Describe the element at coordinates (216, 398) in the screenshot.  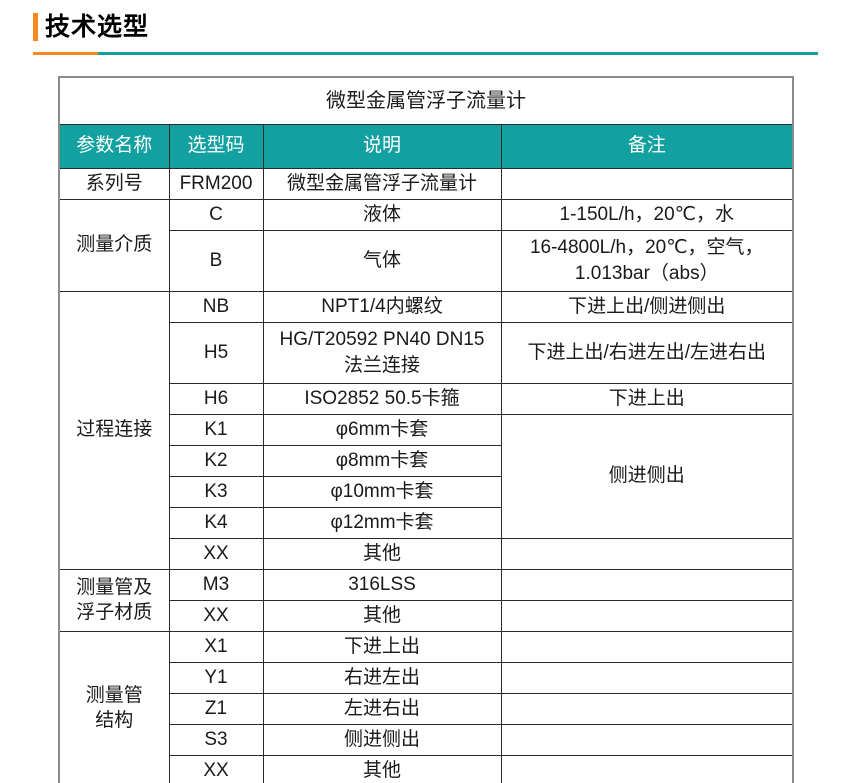
I see `code-cell: H6` at that location.